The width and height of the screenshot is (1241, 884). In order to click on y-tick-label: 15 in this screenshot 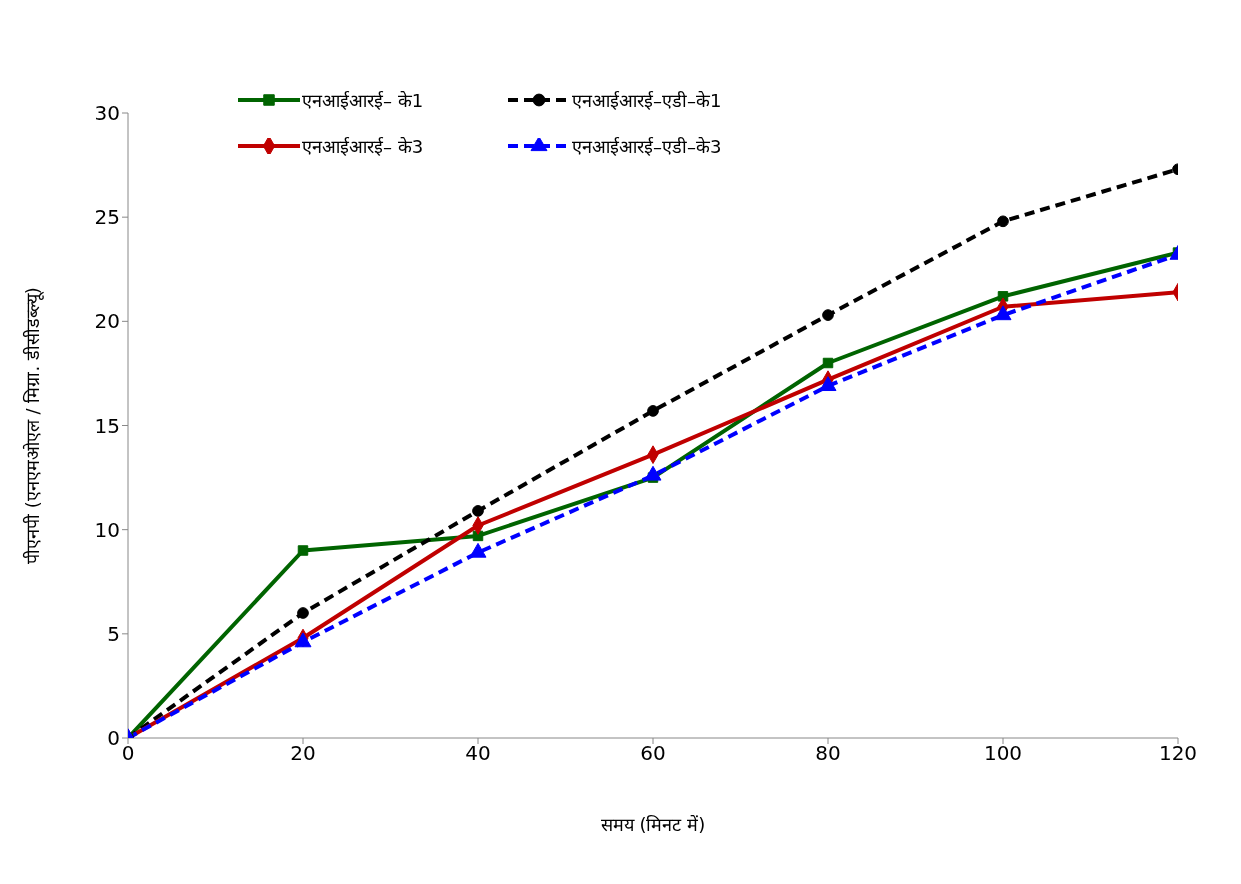, I will do `click(107, 425)`.